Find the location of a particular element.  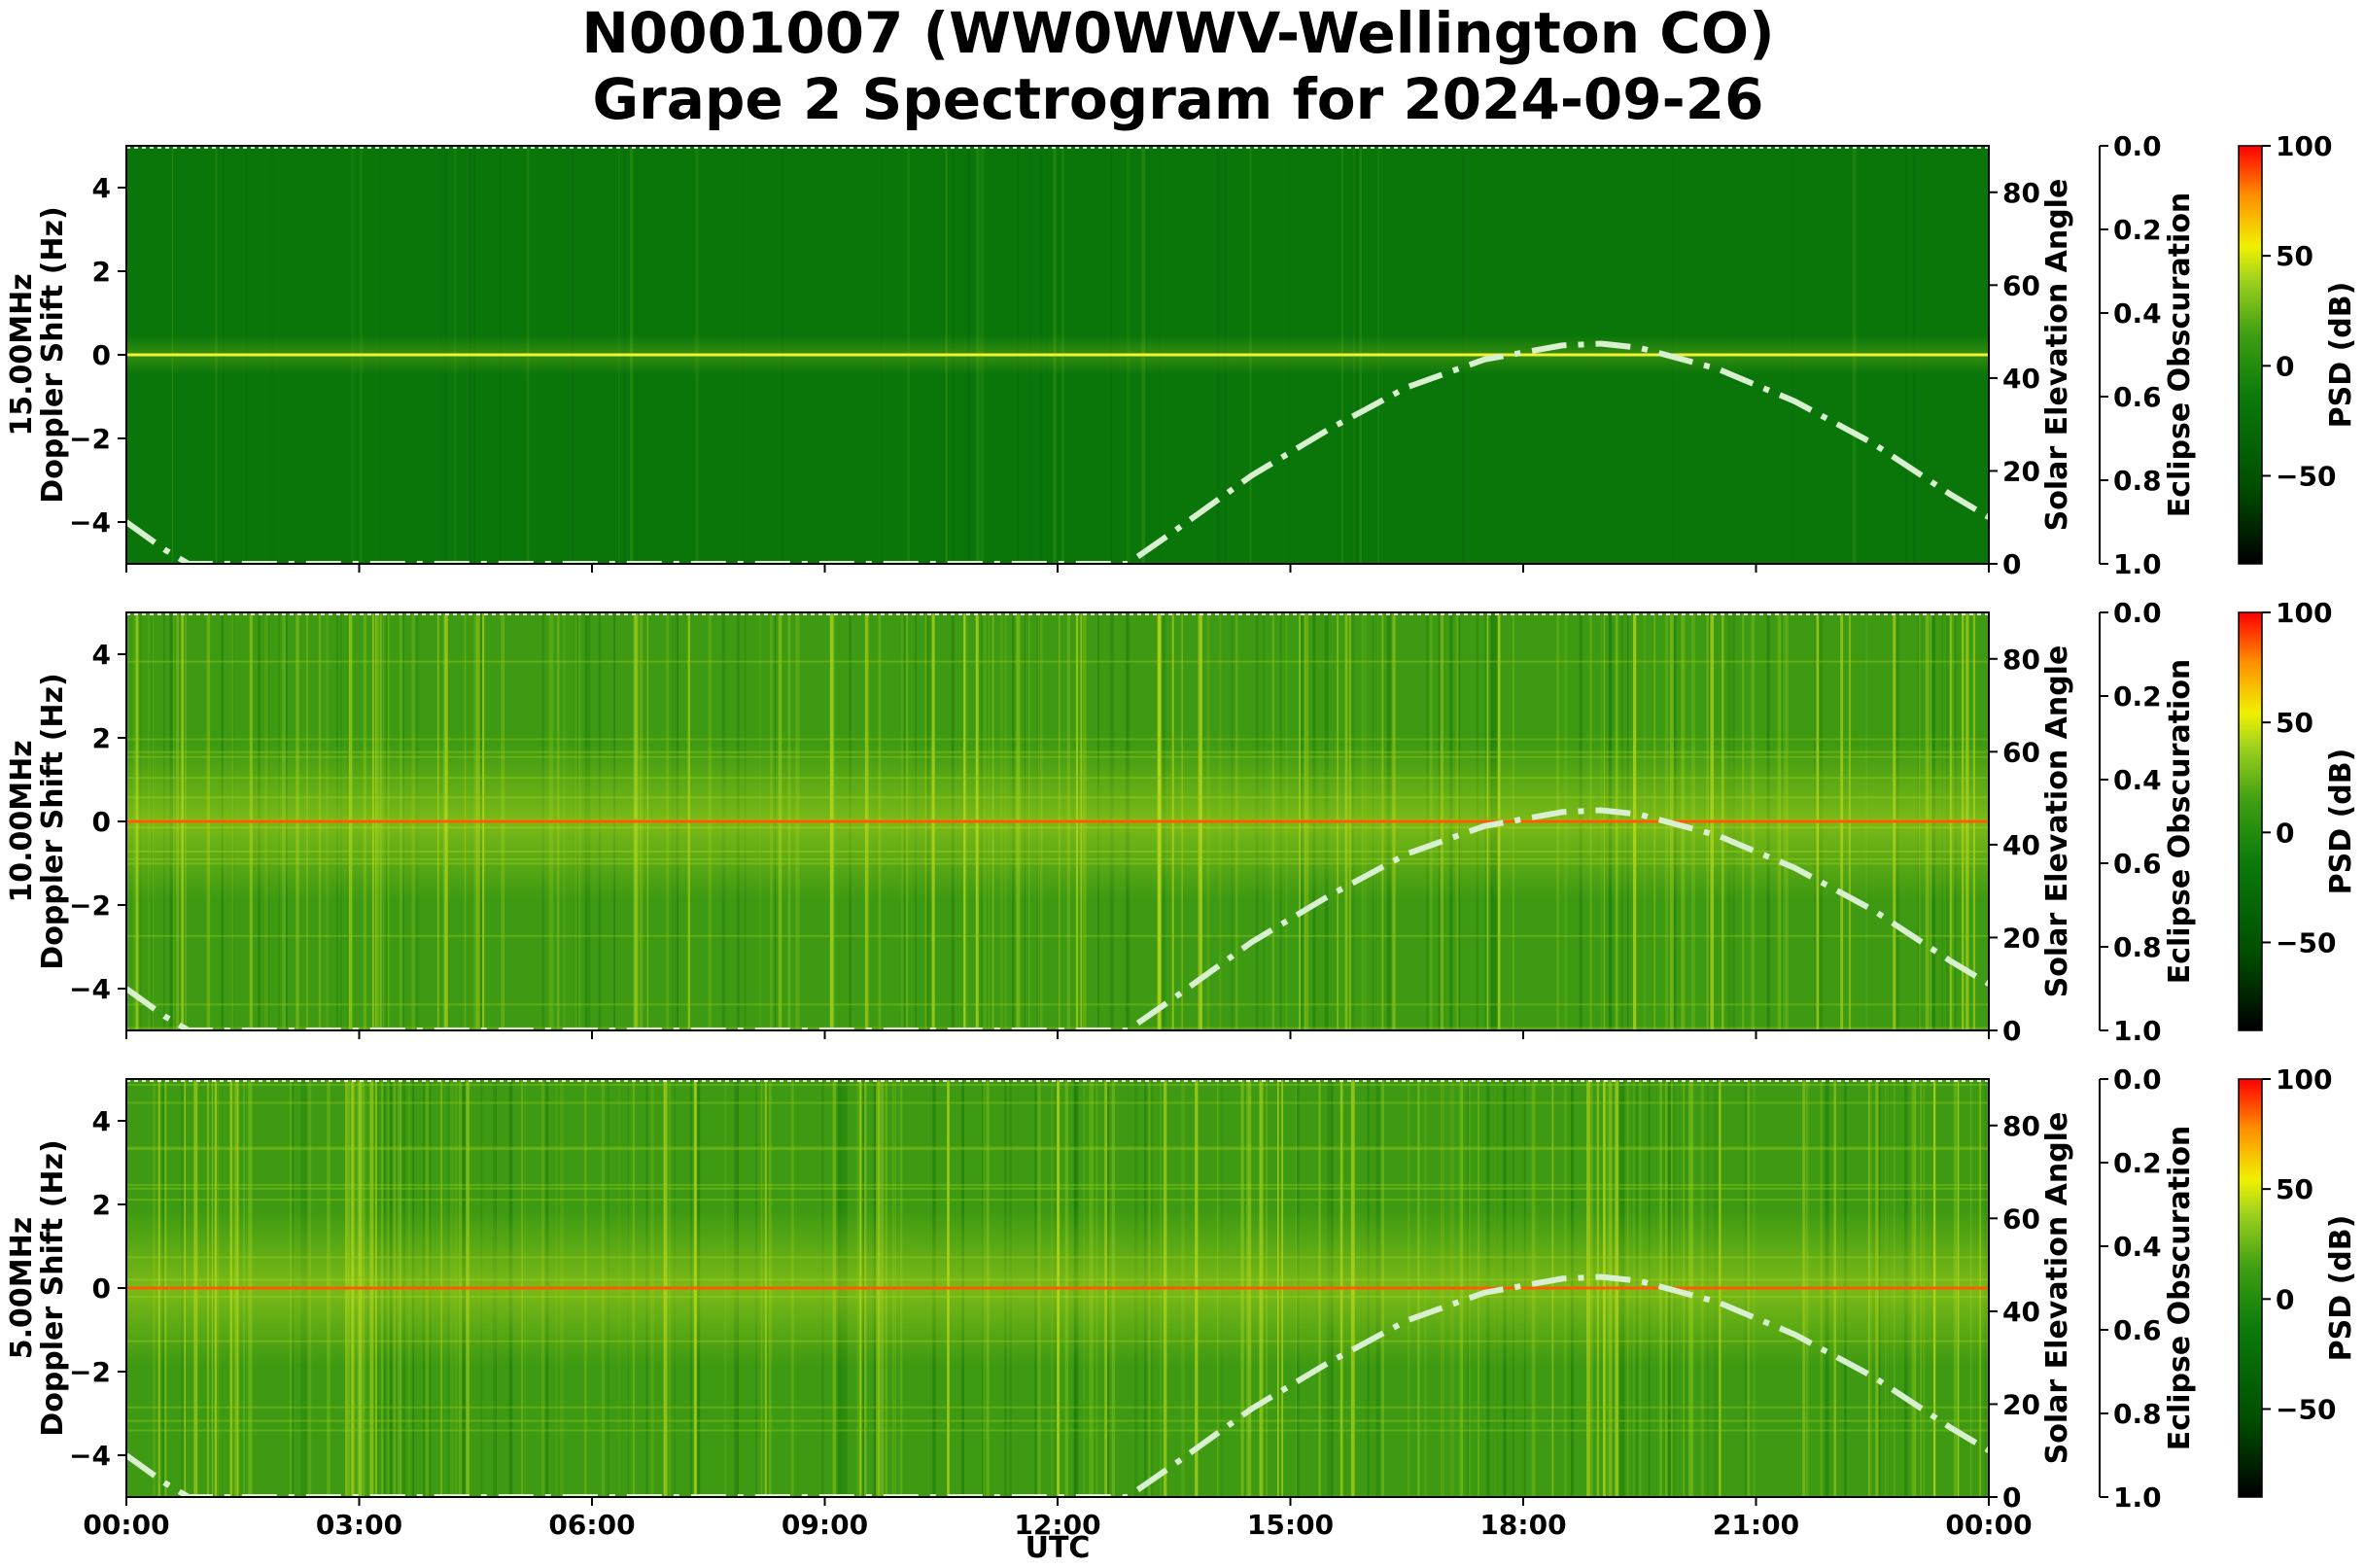

chart-title-line2: Grape 2 Spectrogram for 2024-09-26 is located at coordinates (1178, 99).